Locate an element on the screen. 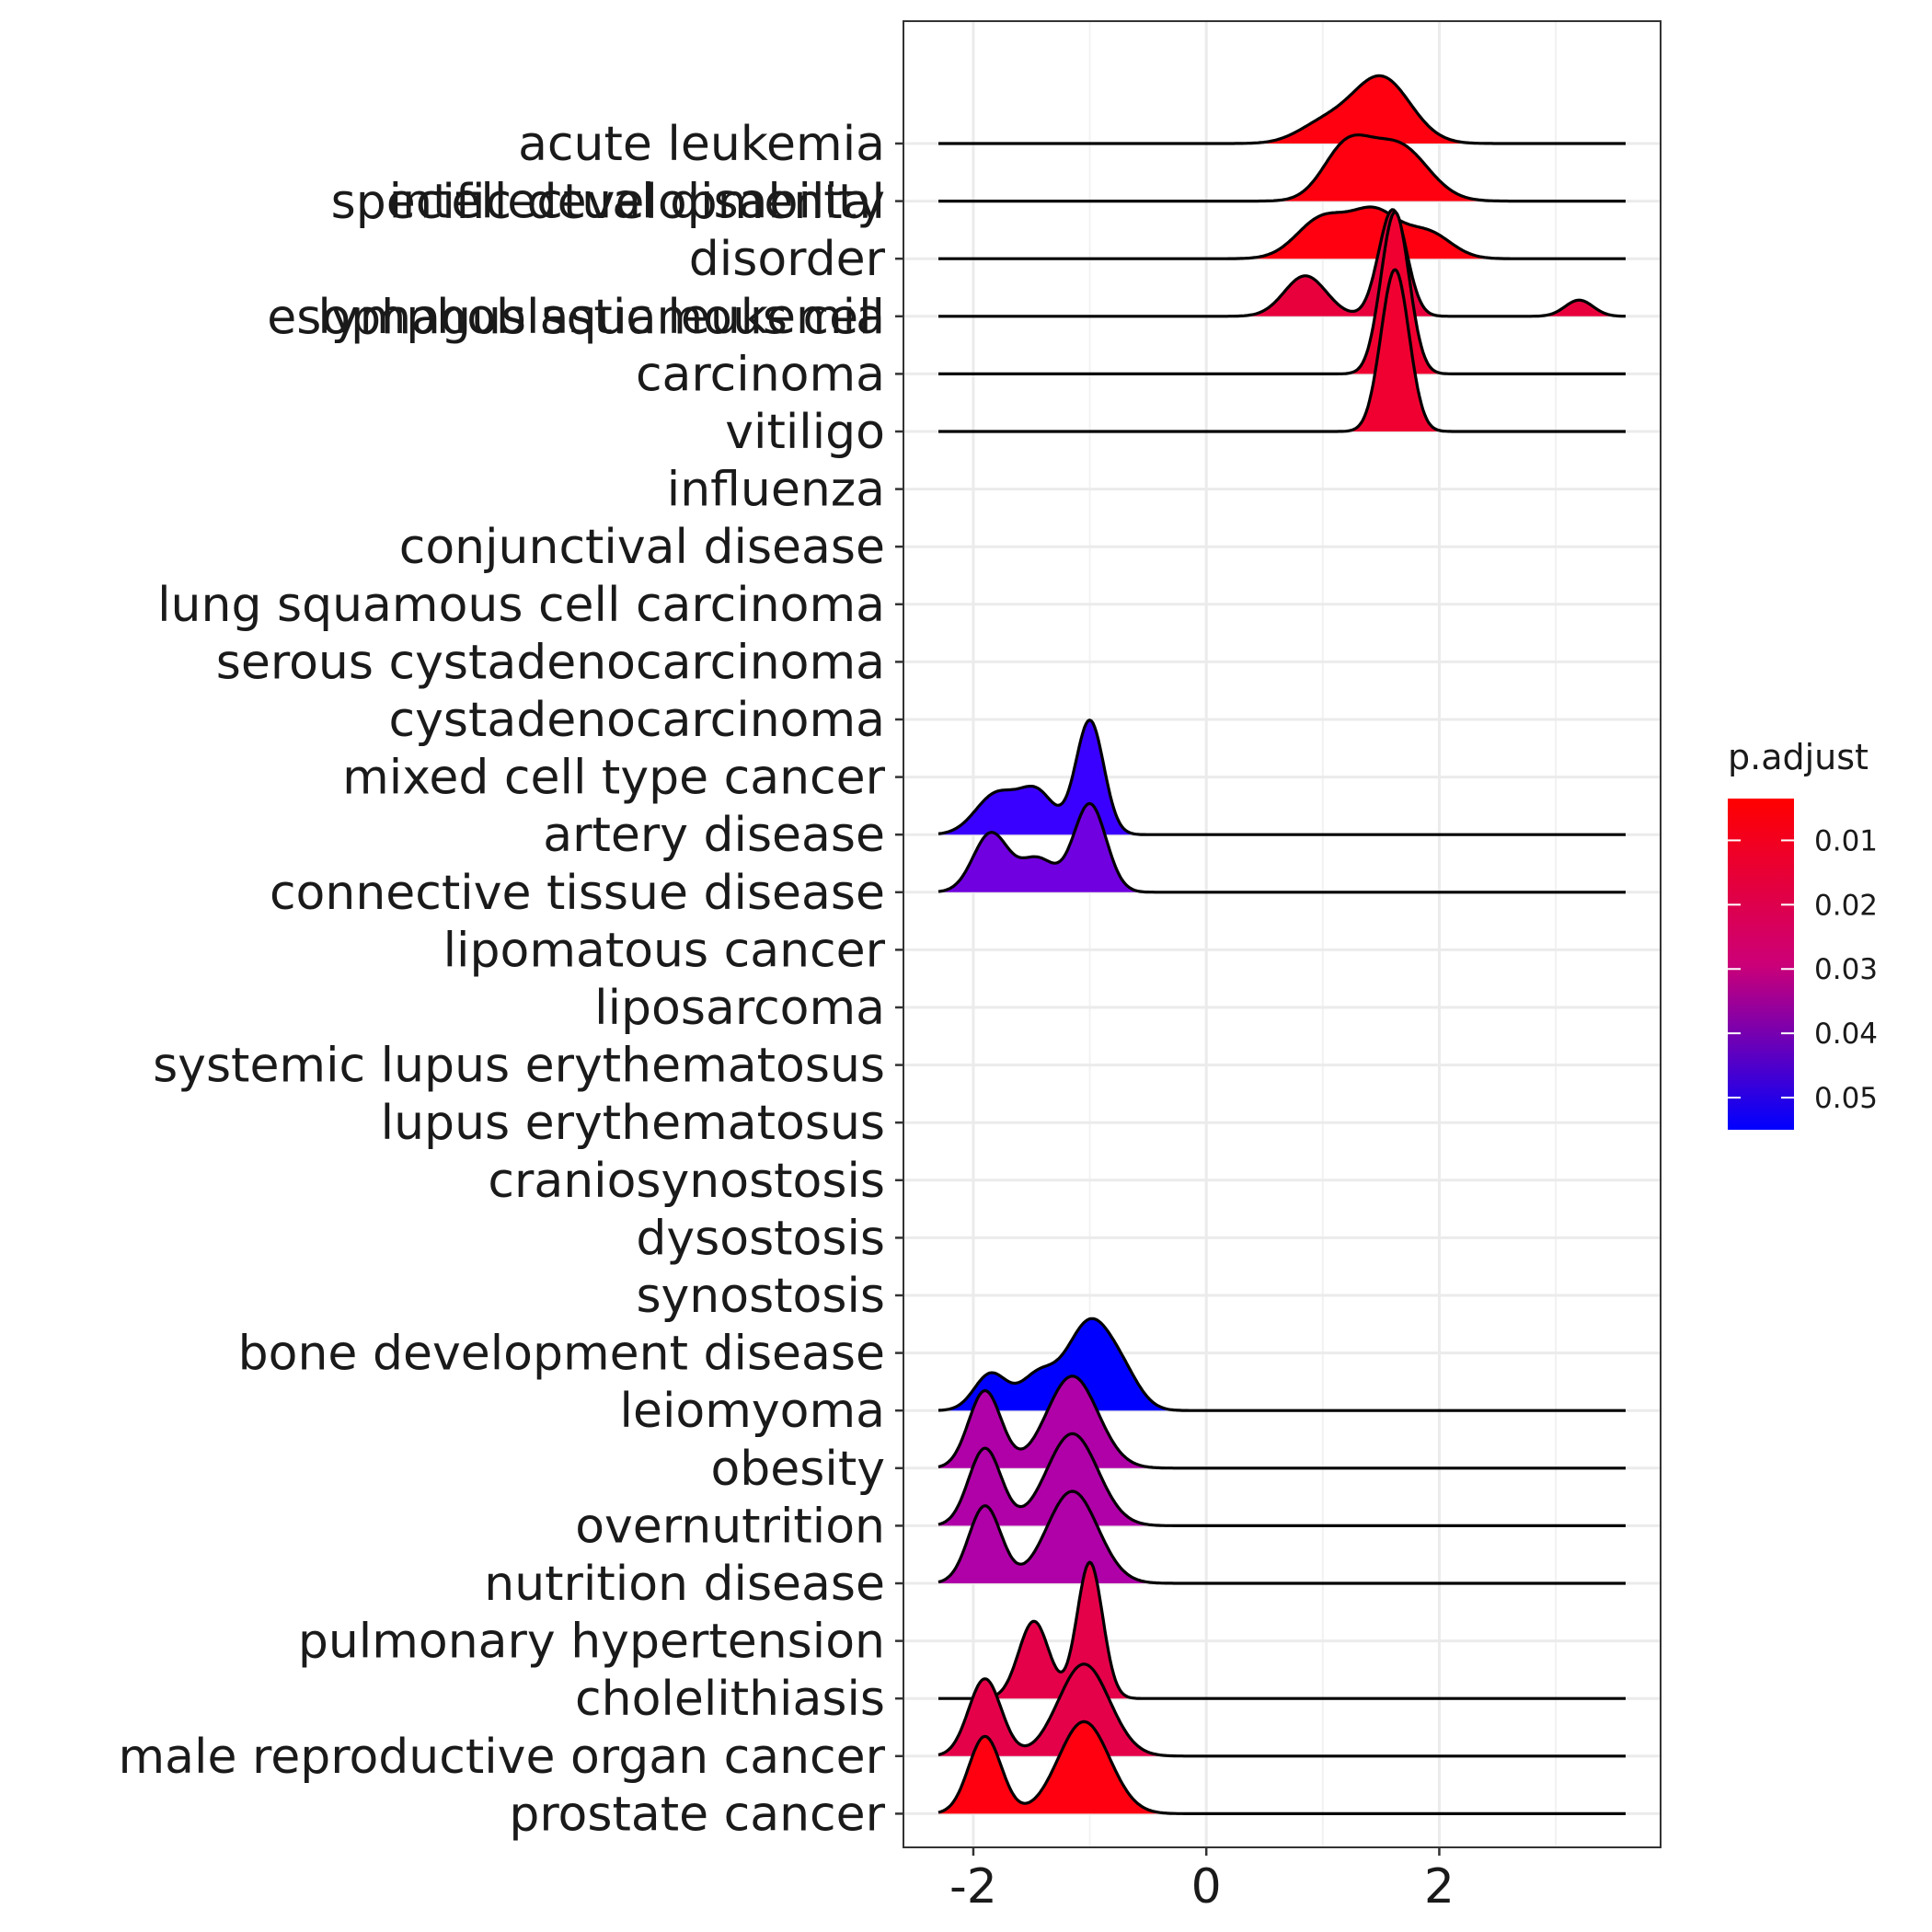 The height and width of the screenshot is (1932, 1932). y-tick-label: cholelithiasis is located at coordinates (730, 1699).